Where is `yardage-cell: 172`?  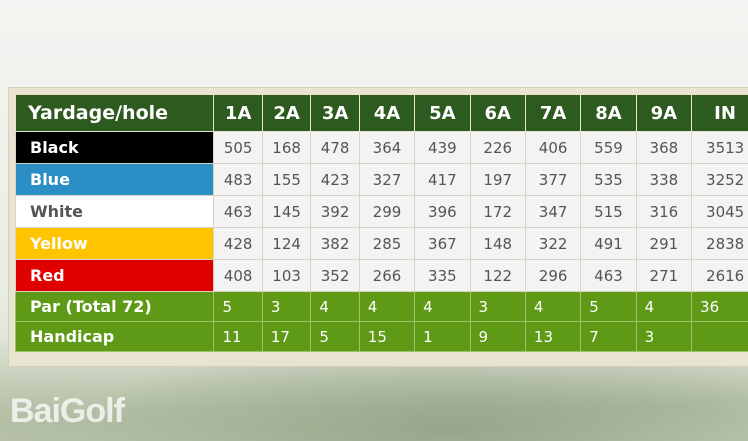 yardage-cell: 172 is located at coordinates (497, 211).